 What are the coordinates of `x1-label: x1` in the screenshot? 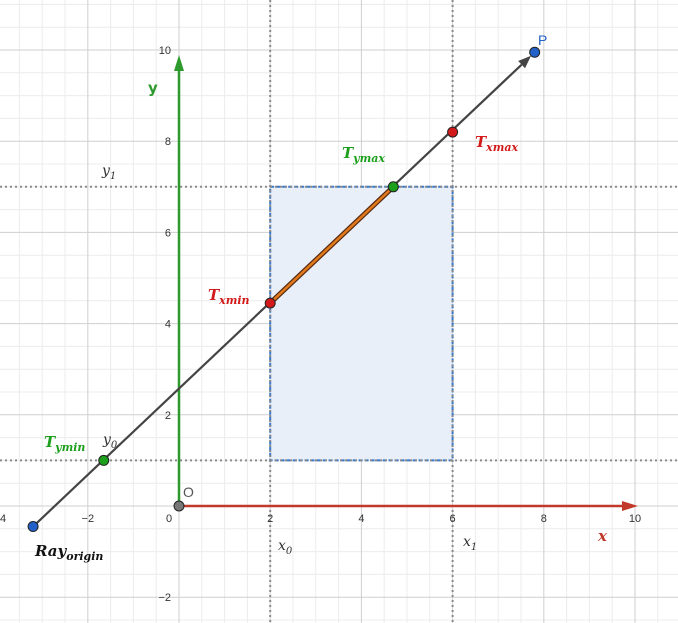 It's located at (470, 543).